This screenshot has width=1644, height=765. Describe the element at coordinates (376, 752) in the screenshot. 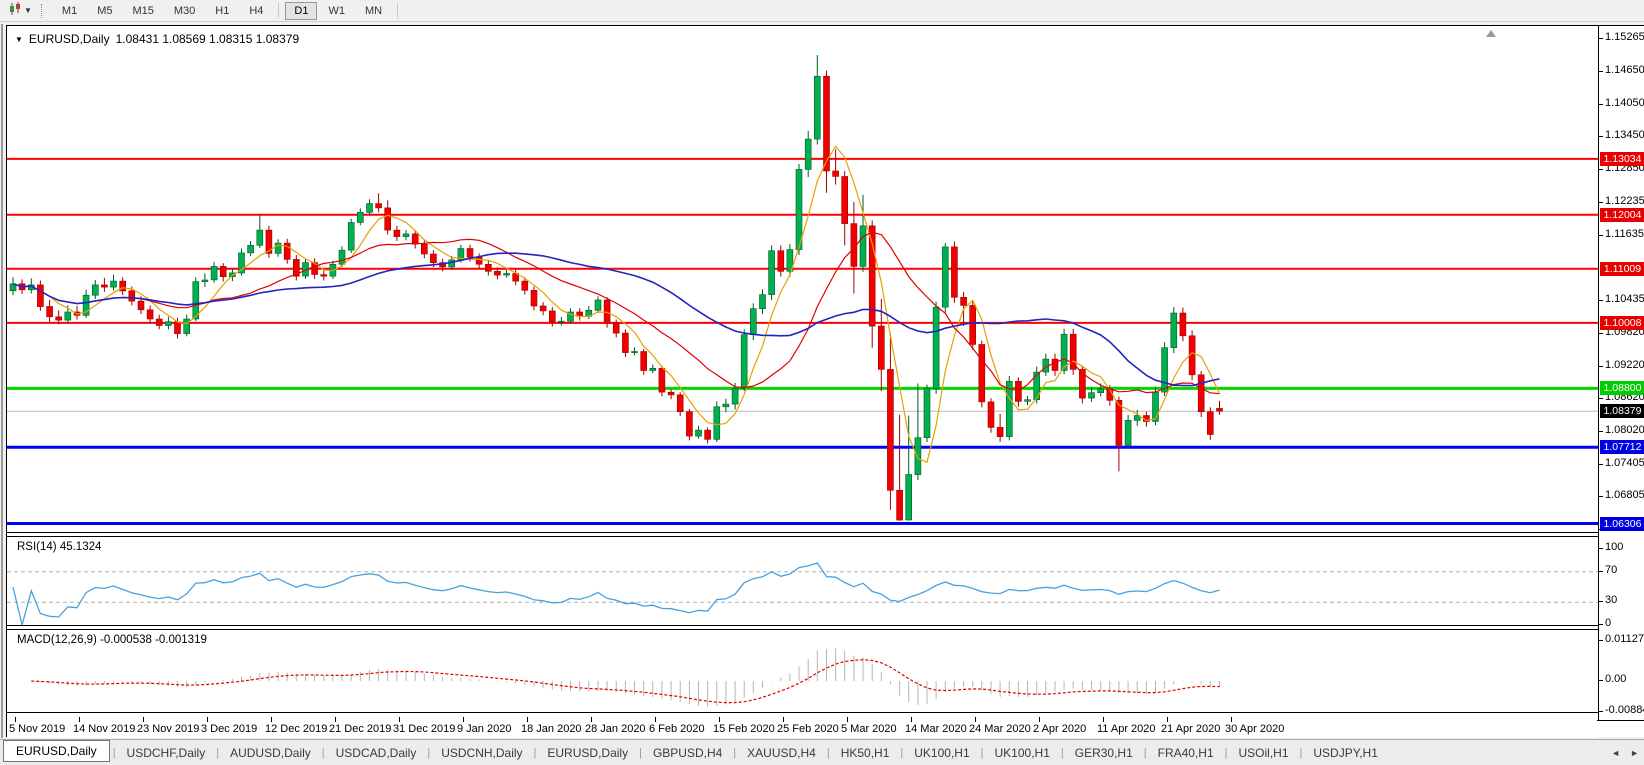

I see `chart-tab-usdcad-daily: USDCAD,Daily` at that location.